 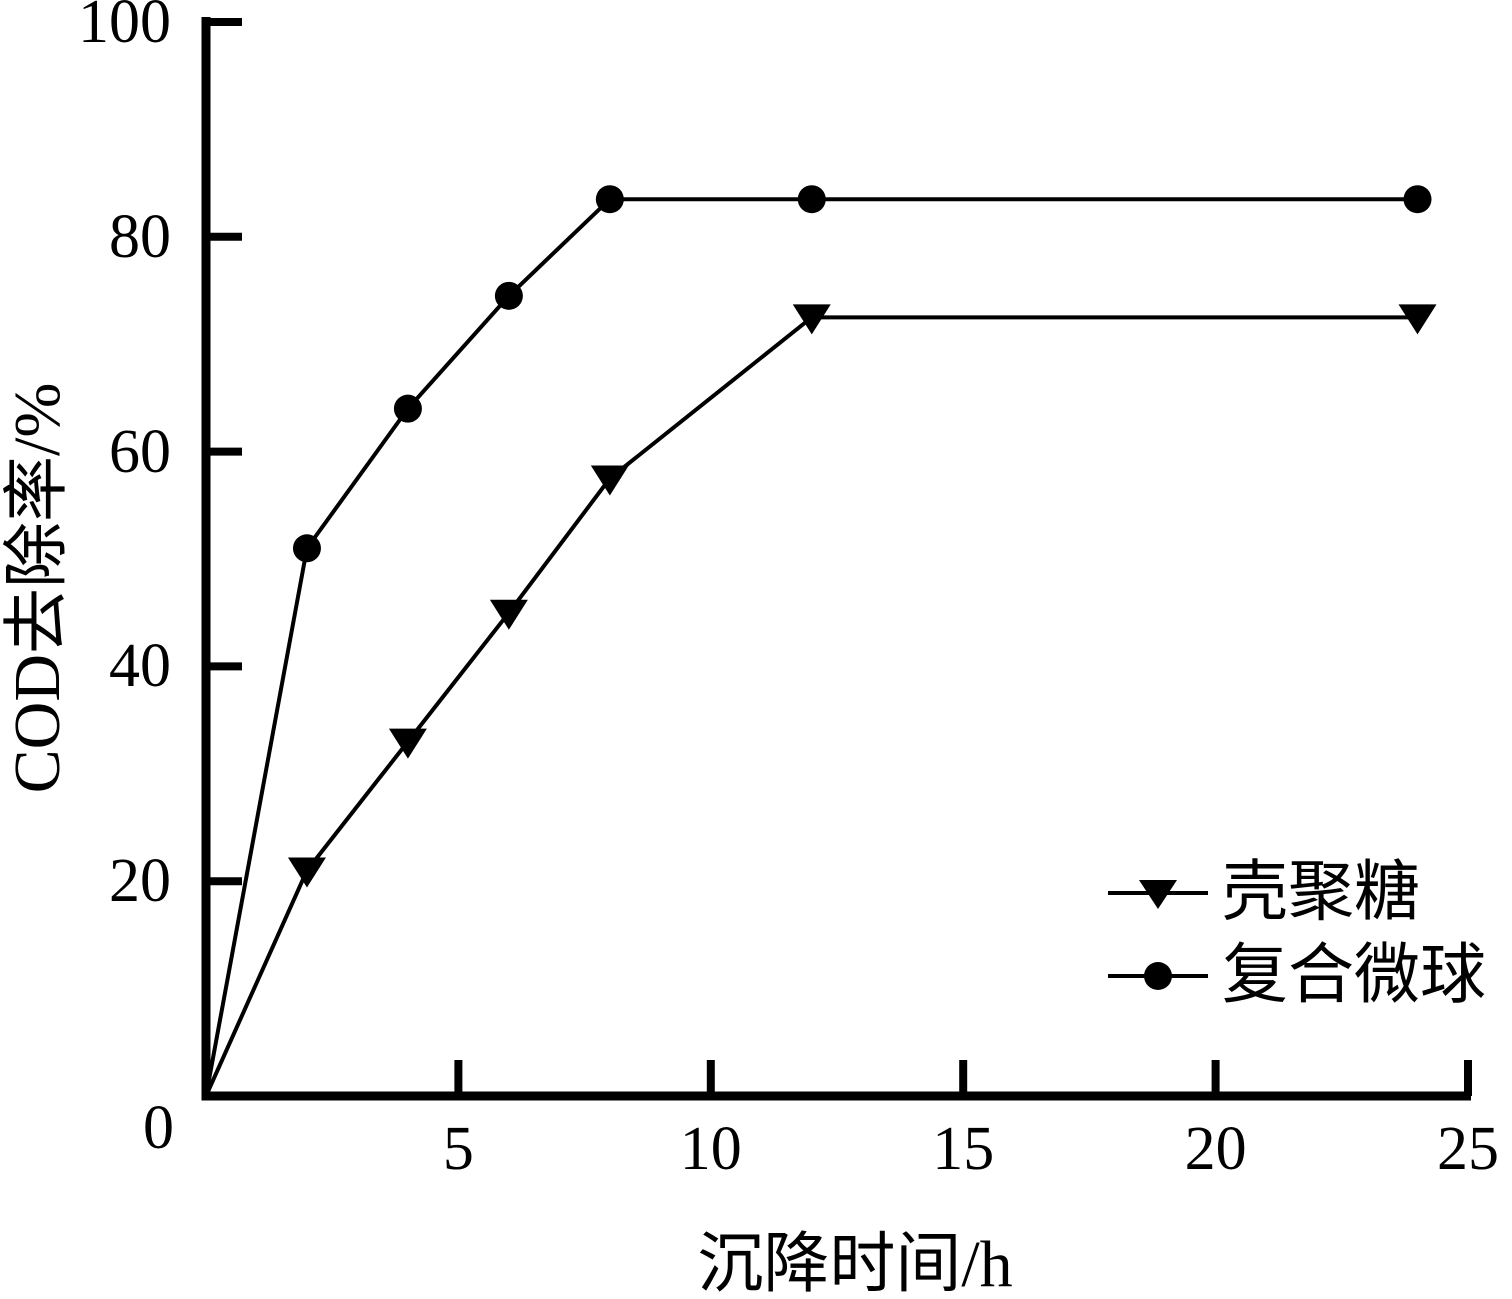 What do you see at coordinates (1321, 892) in the screenshot?
I see `legend-label-chitosan: 壳聚糖` at bounding box center [1321, 892].